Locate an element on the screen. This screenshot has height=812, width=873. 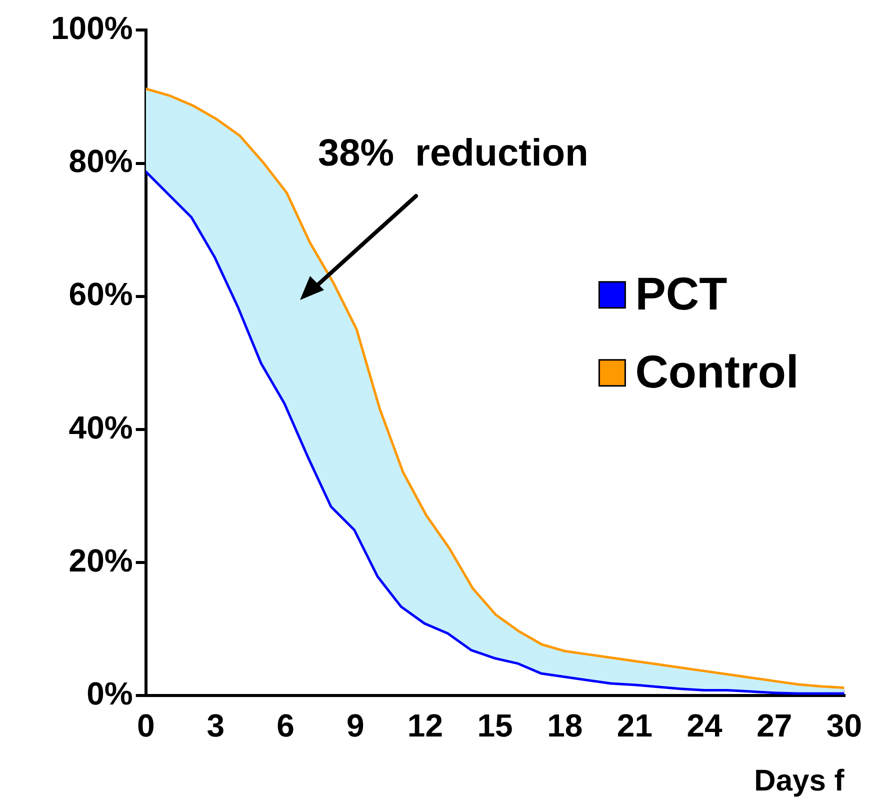
x-tick-label: 9 is located at coordinates (355, 726).